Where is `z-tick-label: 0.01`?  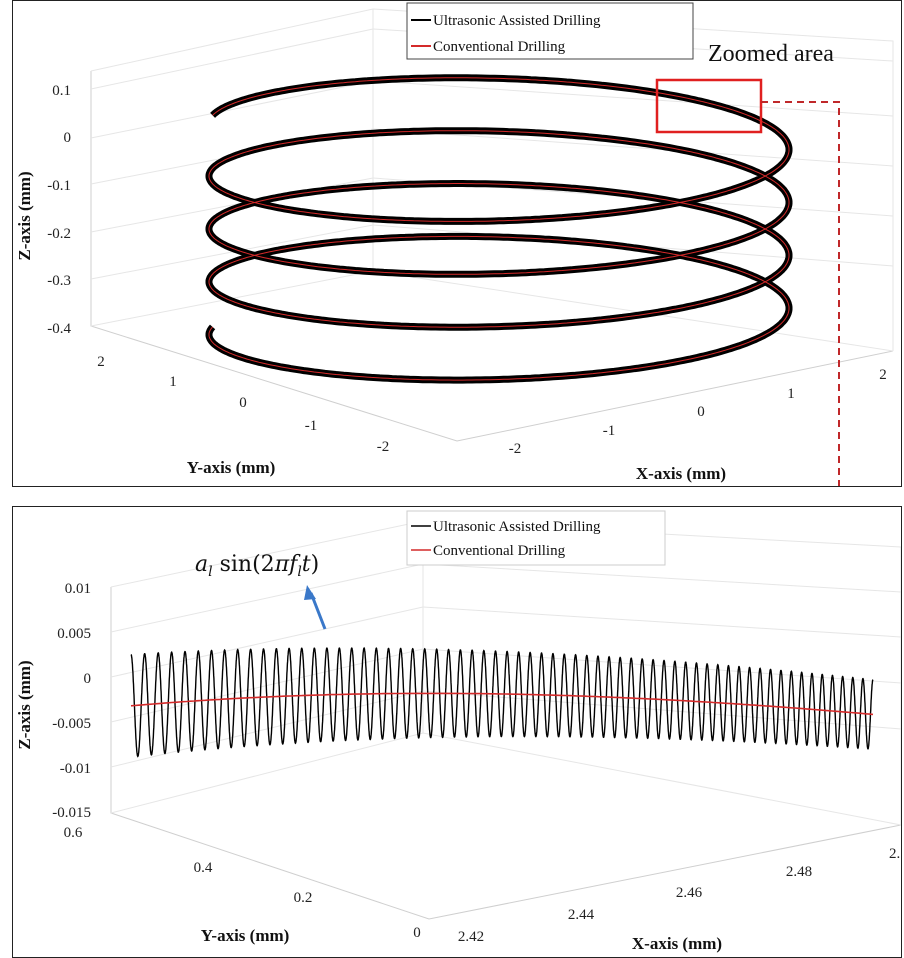
z-tick-label: 0.01 is located at coordinates (78, 589).